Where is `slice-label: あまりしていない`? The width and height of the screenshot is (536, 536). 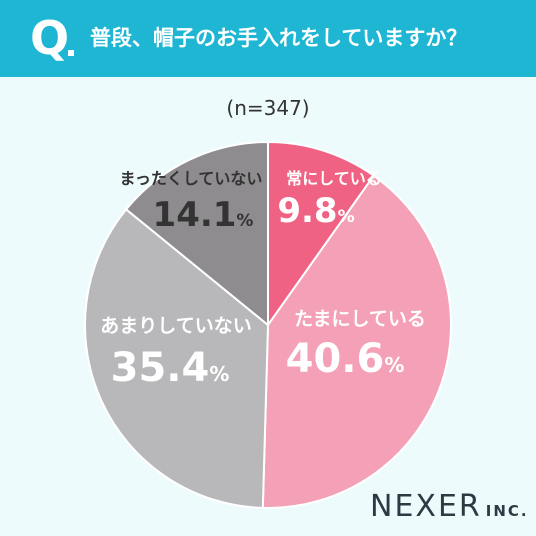 slice-label: あまりしていない is located at coordinates (175, 326).